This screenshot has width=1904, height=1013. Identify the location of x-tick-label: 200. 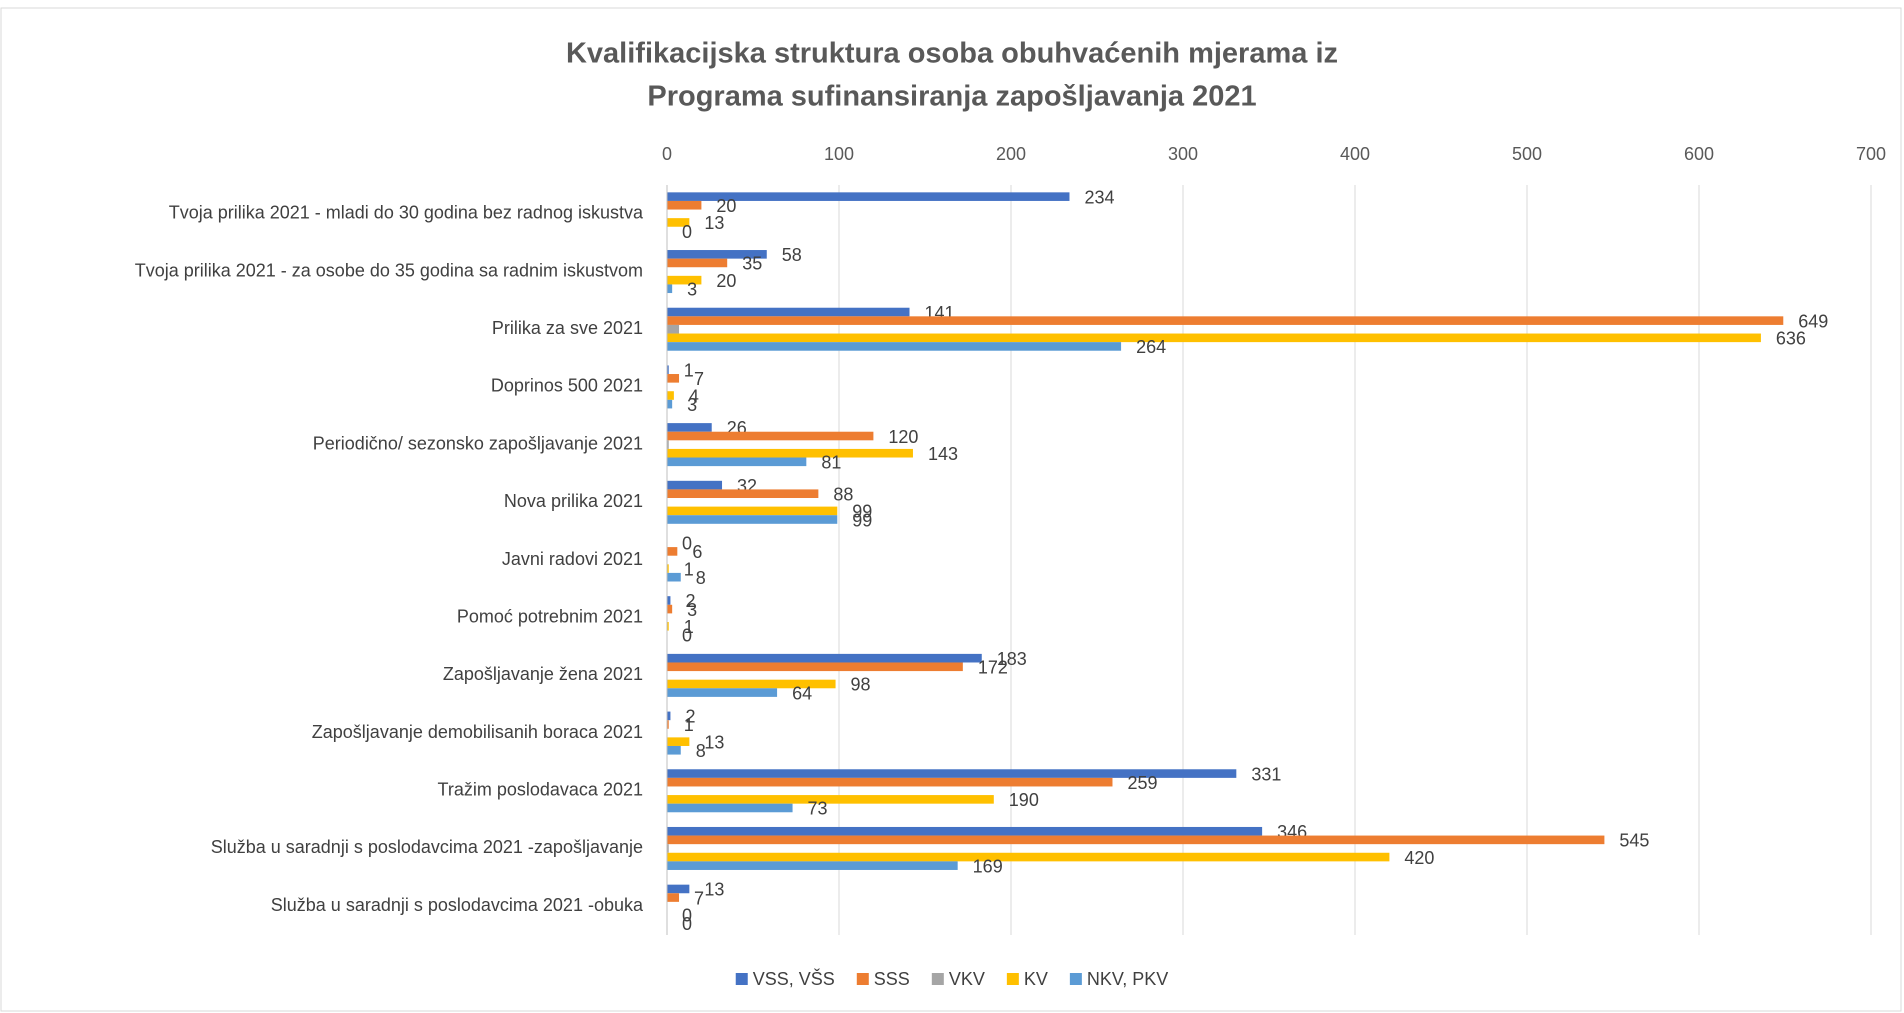
(1011, 154).